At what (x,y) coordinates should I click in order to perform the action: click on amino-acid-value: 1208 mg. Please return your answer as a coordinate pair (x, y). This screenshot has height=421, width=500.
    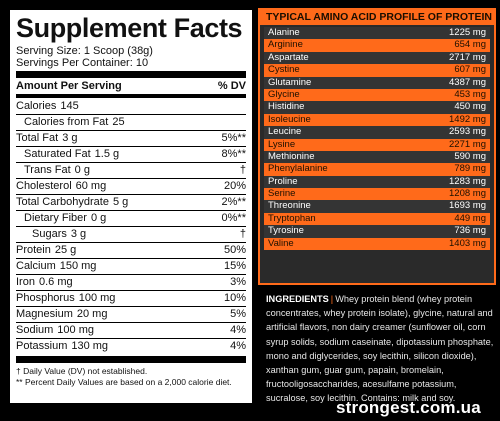
    Looking at the image, I should click on (467, 194).